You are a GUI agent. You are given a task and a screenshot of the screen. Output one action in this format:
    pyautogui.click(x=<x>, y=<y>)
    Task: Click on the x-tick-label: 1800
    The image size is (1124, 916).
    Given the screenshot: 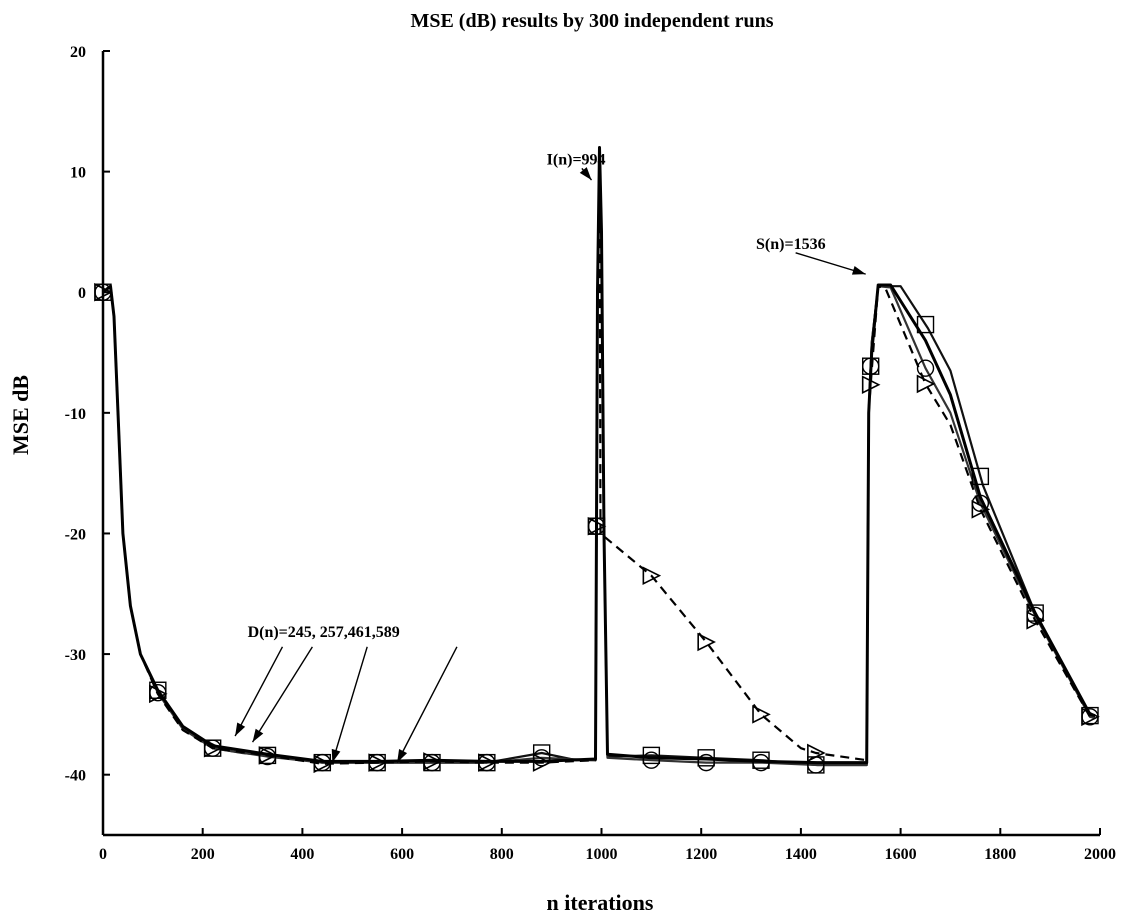 What is the action you would take?
    pyautogui.click(x=1000, y=854)
    